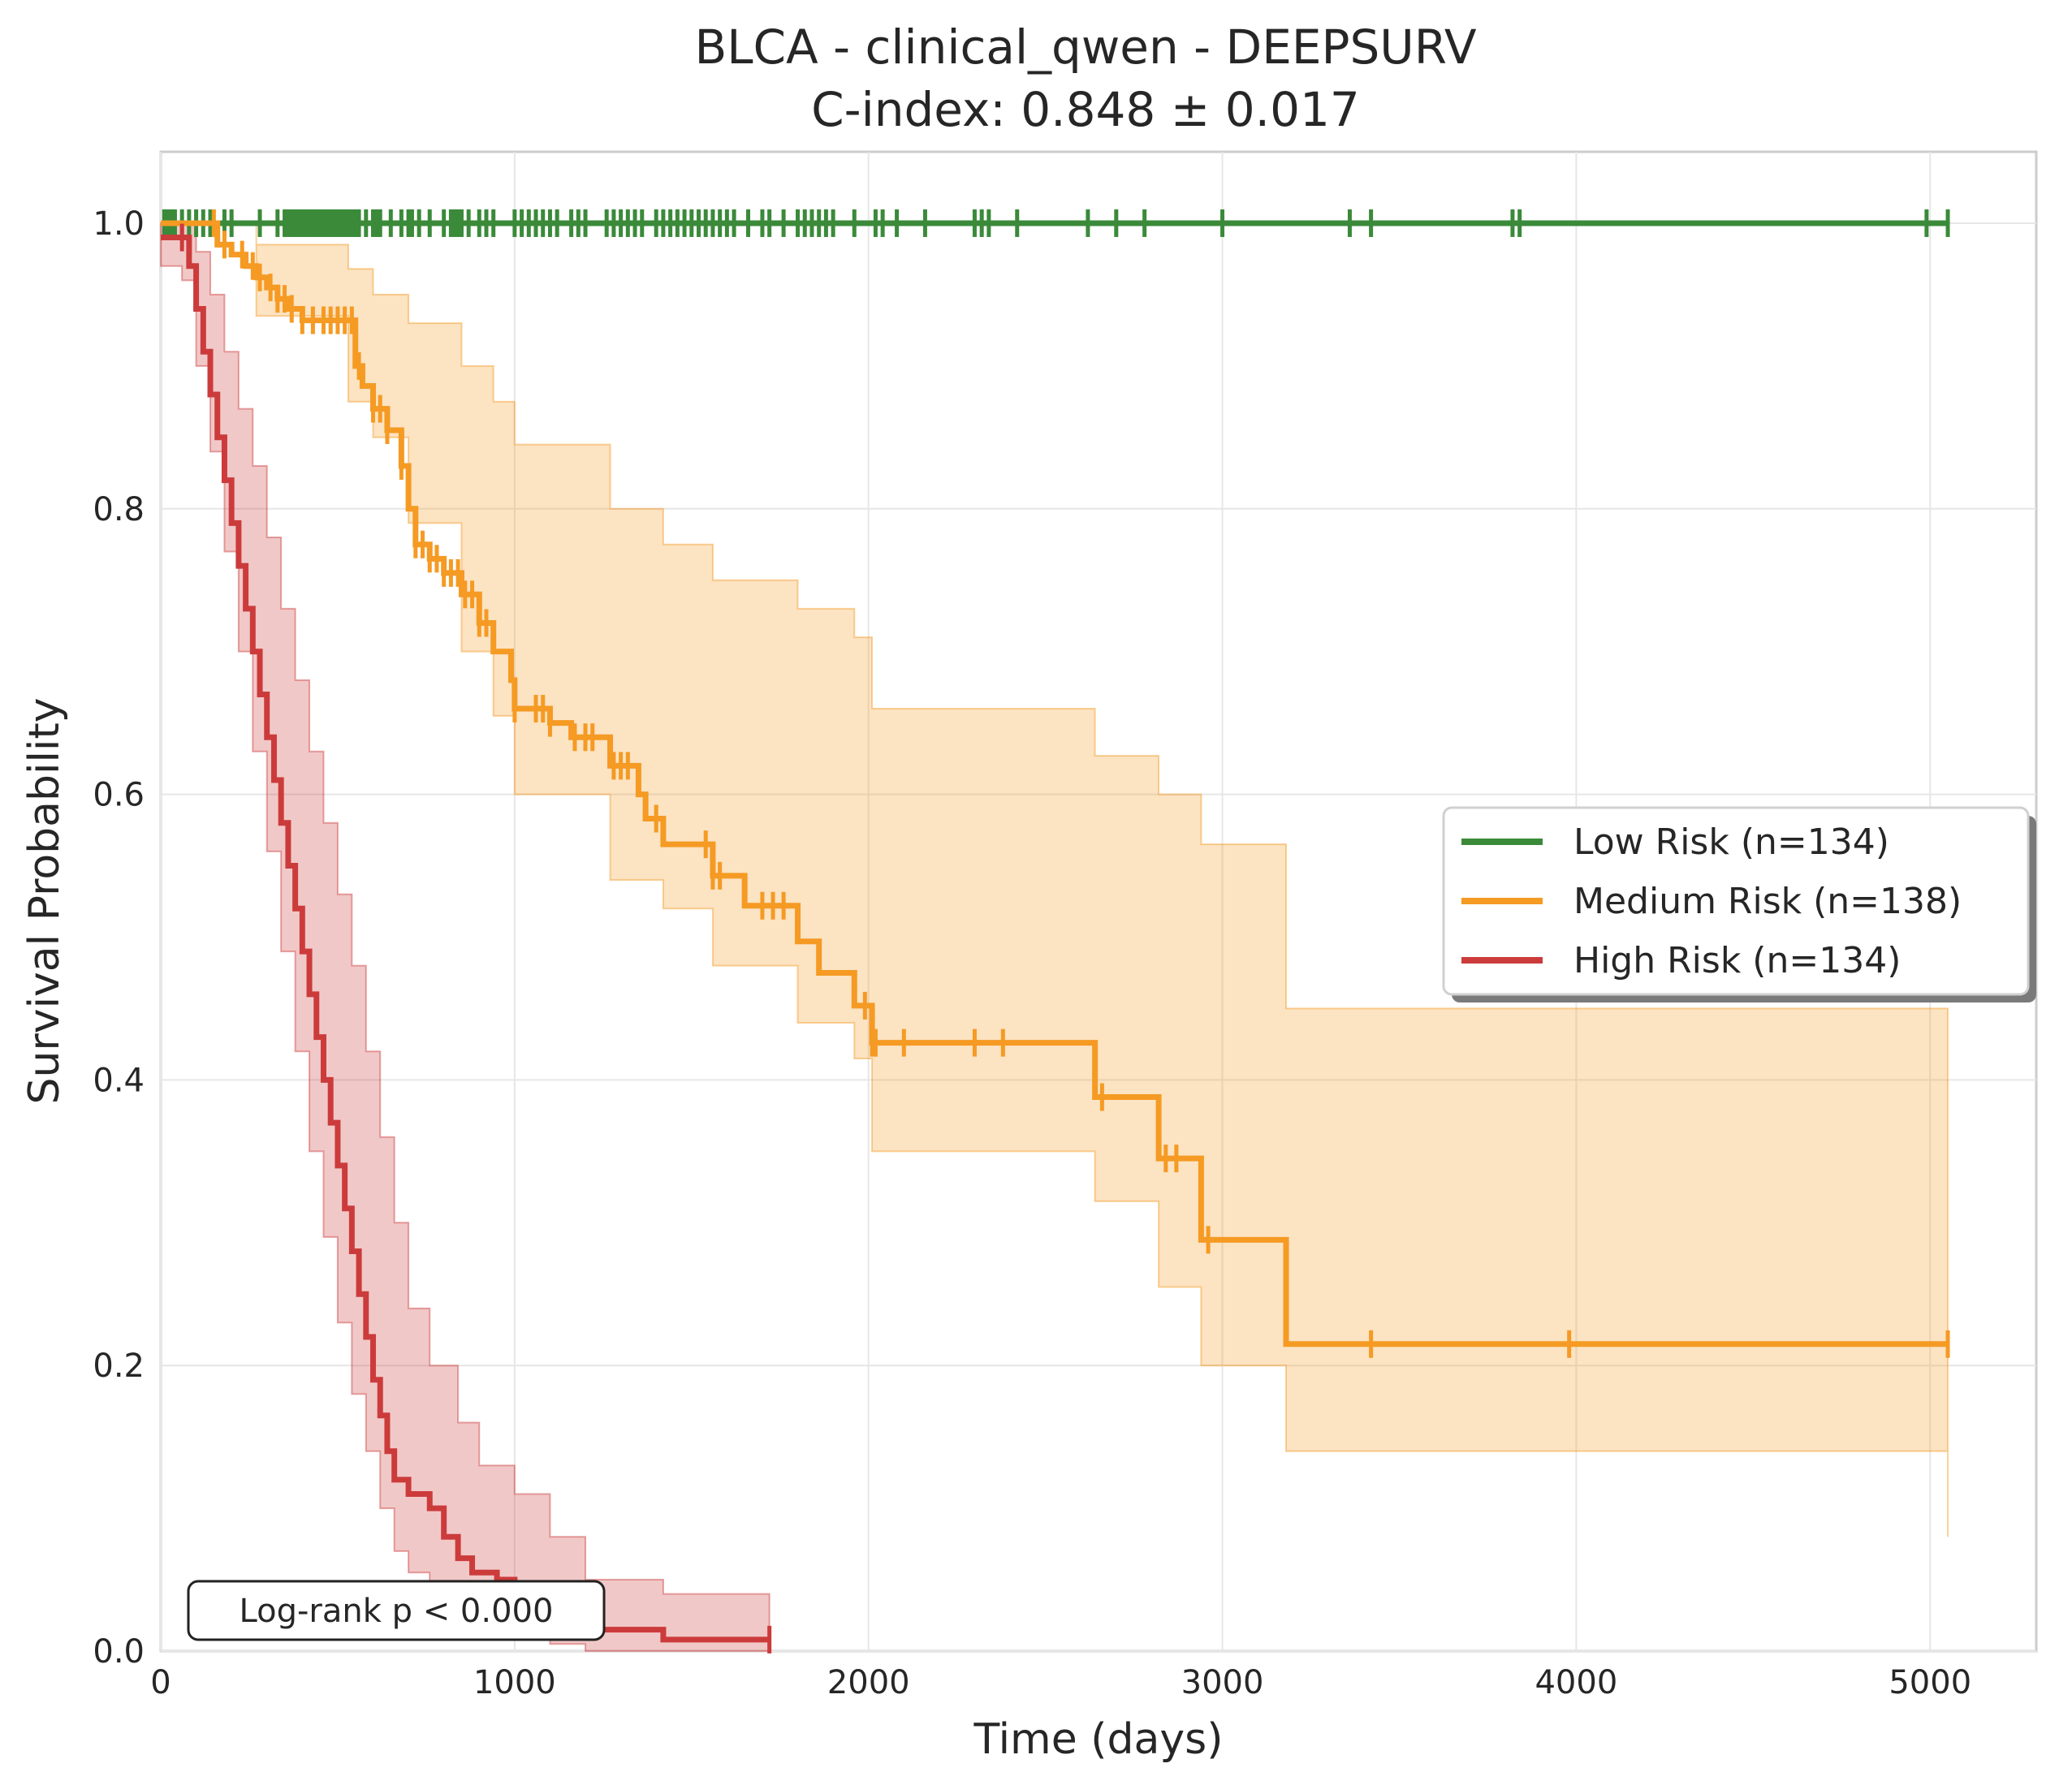  I want to click on x-axis-label: Time (days), so click(1098, 1740).